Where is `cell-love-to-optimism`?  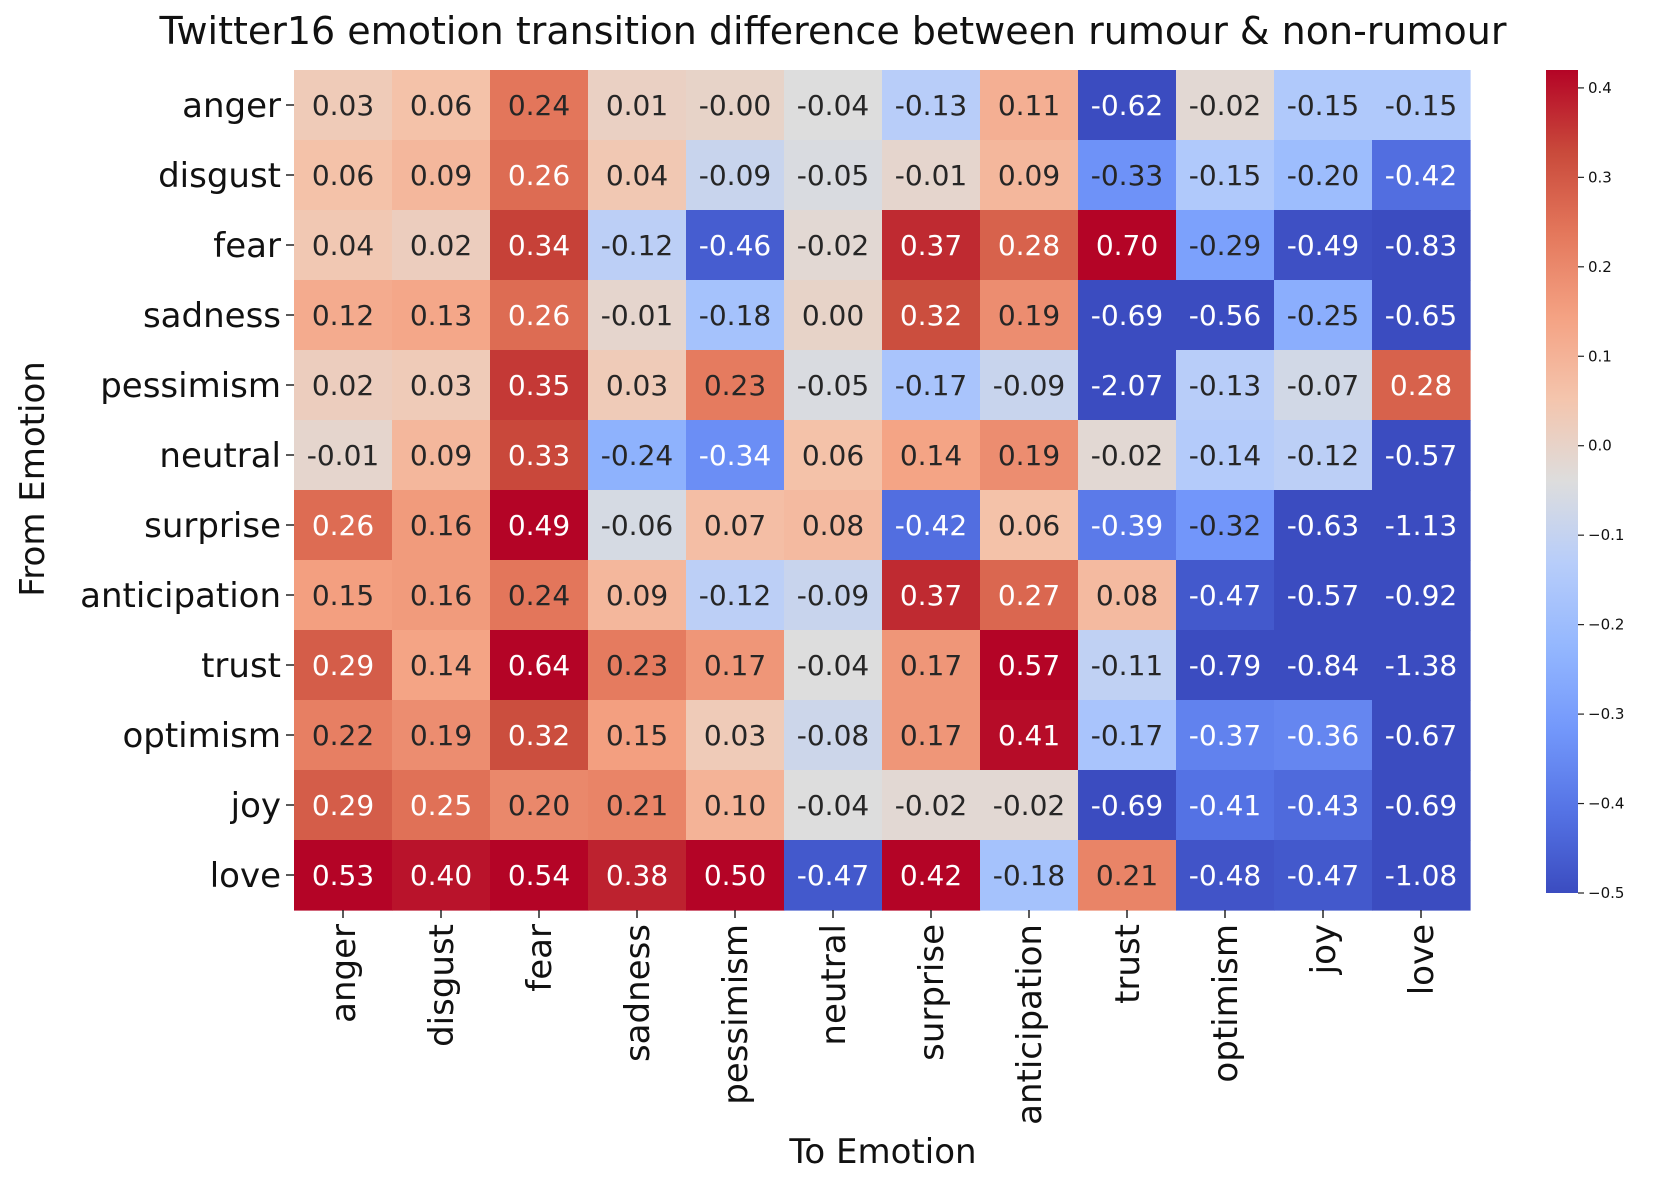 cell-love-to-optimism is located at coordinates (1225, 875).